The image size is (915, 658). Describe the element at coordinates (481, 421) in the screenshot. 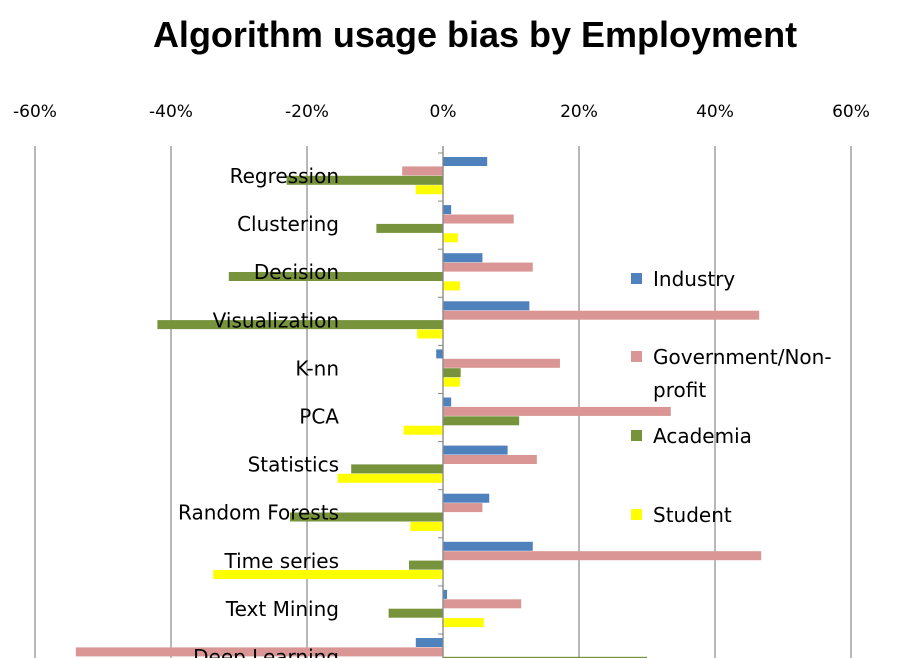

I see `bar-academia-pca` at that location.